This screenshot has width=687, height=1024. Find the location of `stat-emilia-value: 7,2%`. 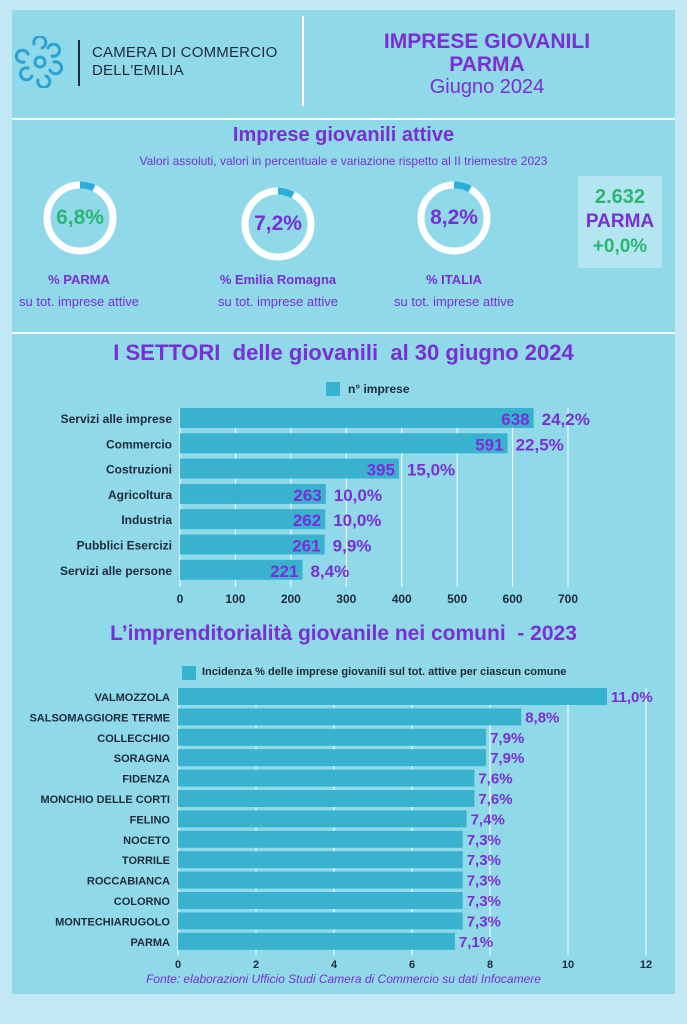

stat-emilia-value: 7,2% is located at coordinates (278, 223).